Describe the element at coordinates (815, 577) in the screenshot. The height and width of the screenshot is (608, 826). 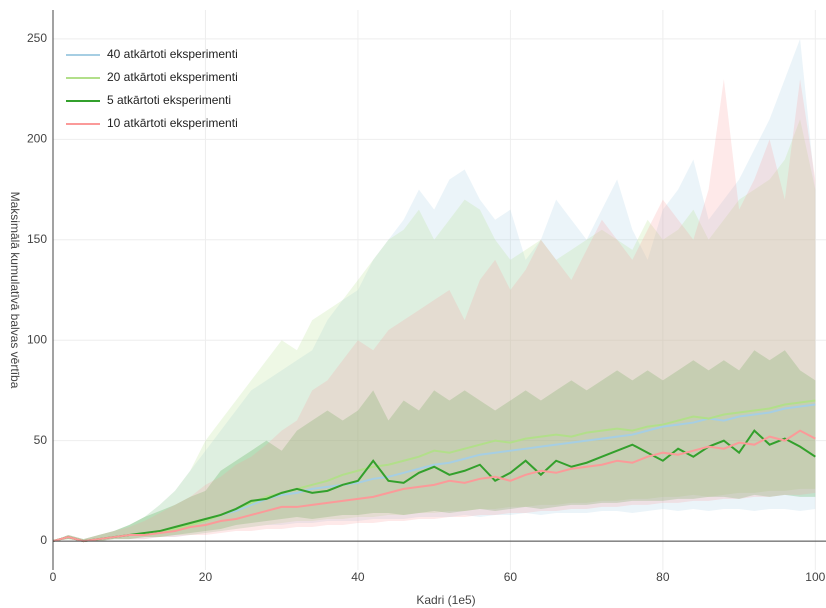
I see `x-tick-label: 100` at that location.